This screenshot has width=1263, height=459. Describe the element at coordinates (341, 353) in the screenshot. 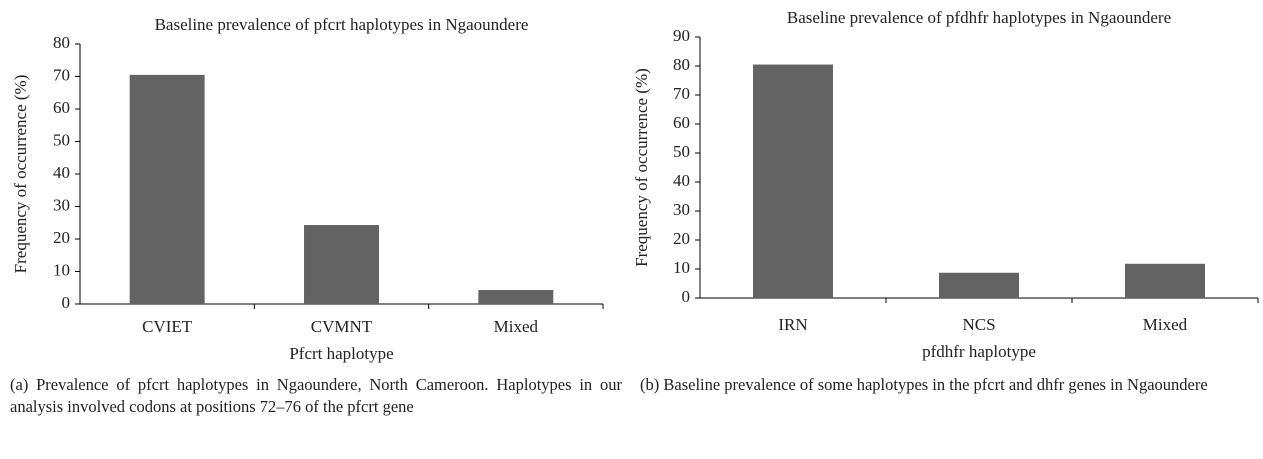

I see `x-axis-label: Pfcrt haplotype` at that location.